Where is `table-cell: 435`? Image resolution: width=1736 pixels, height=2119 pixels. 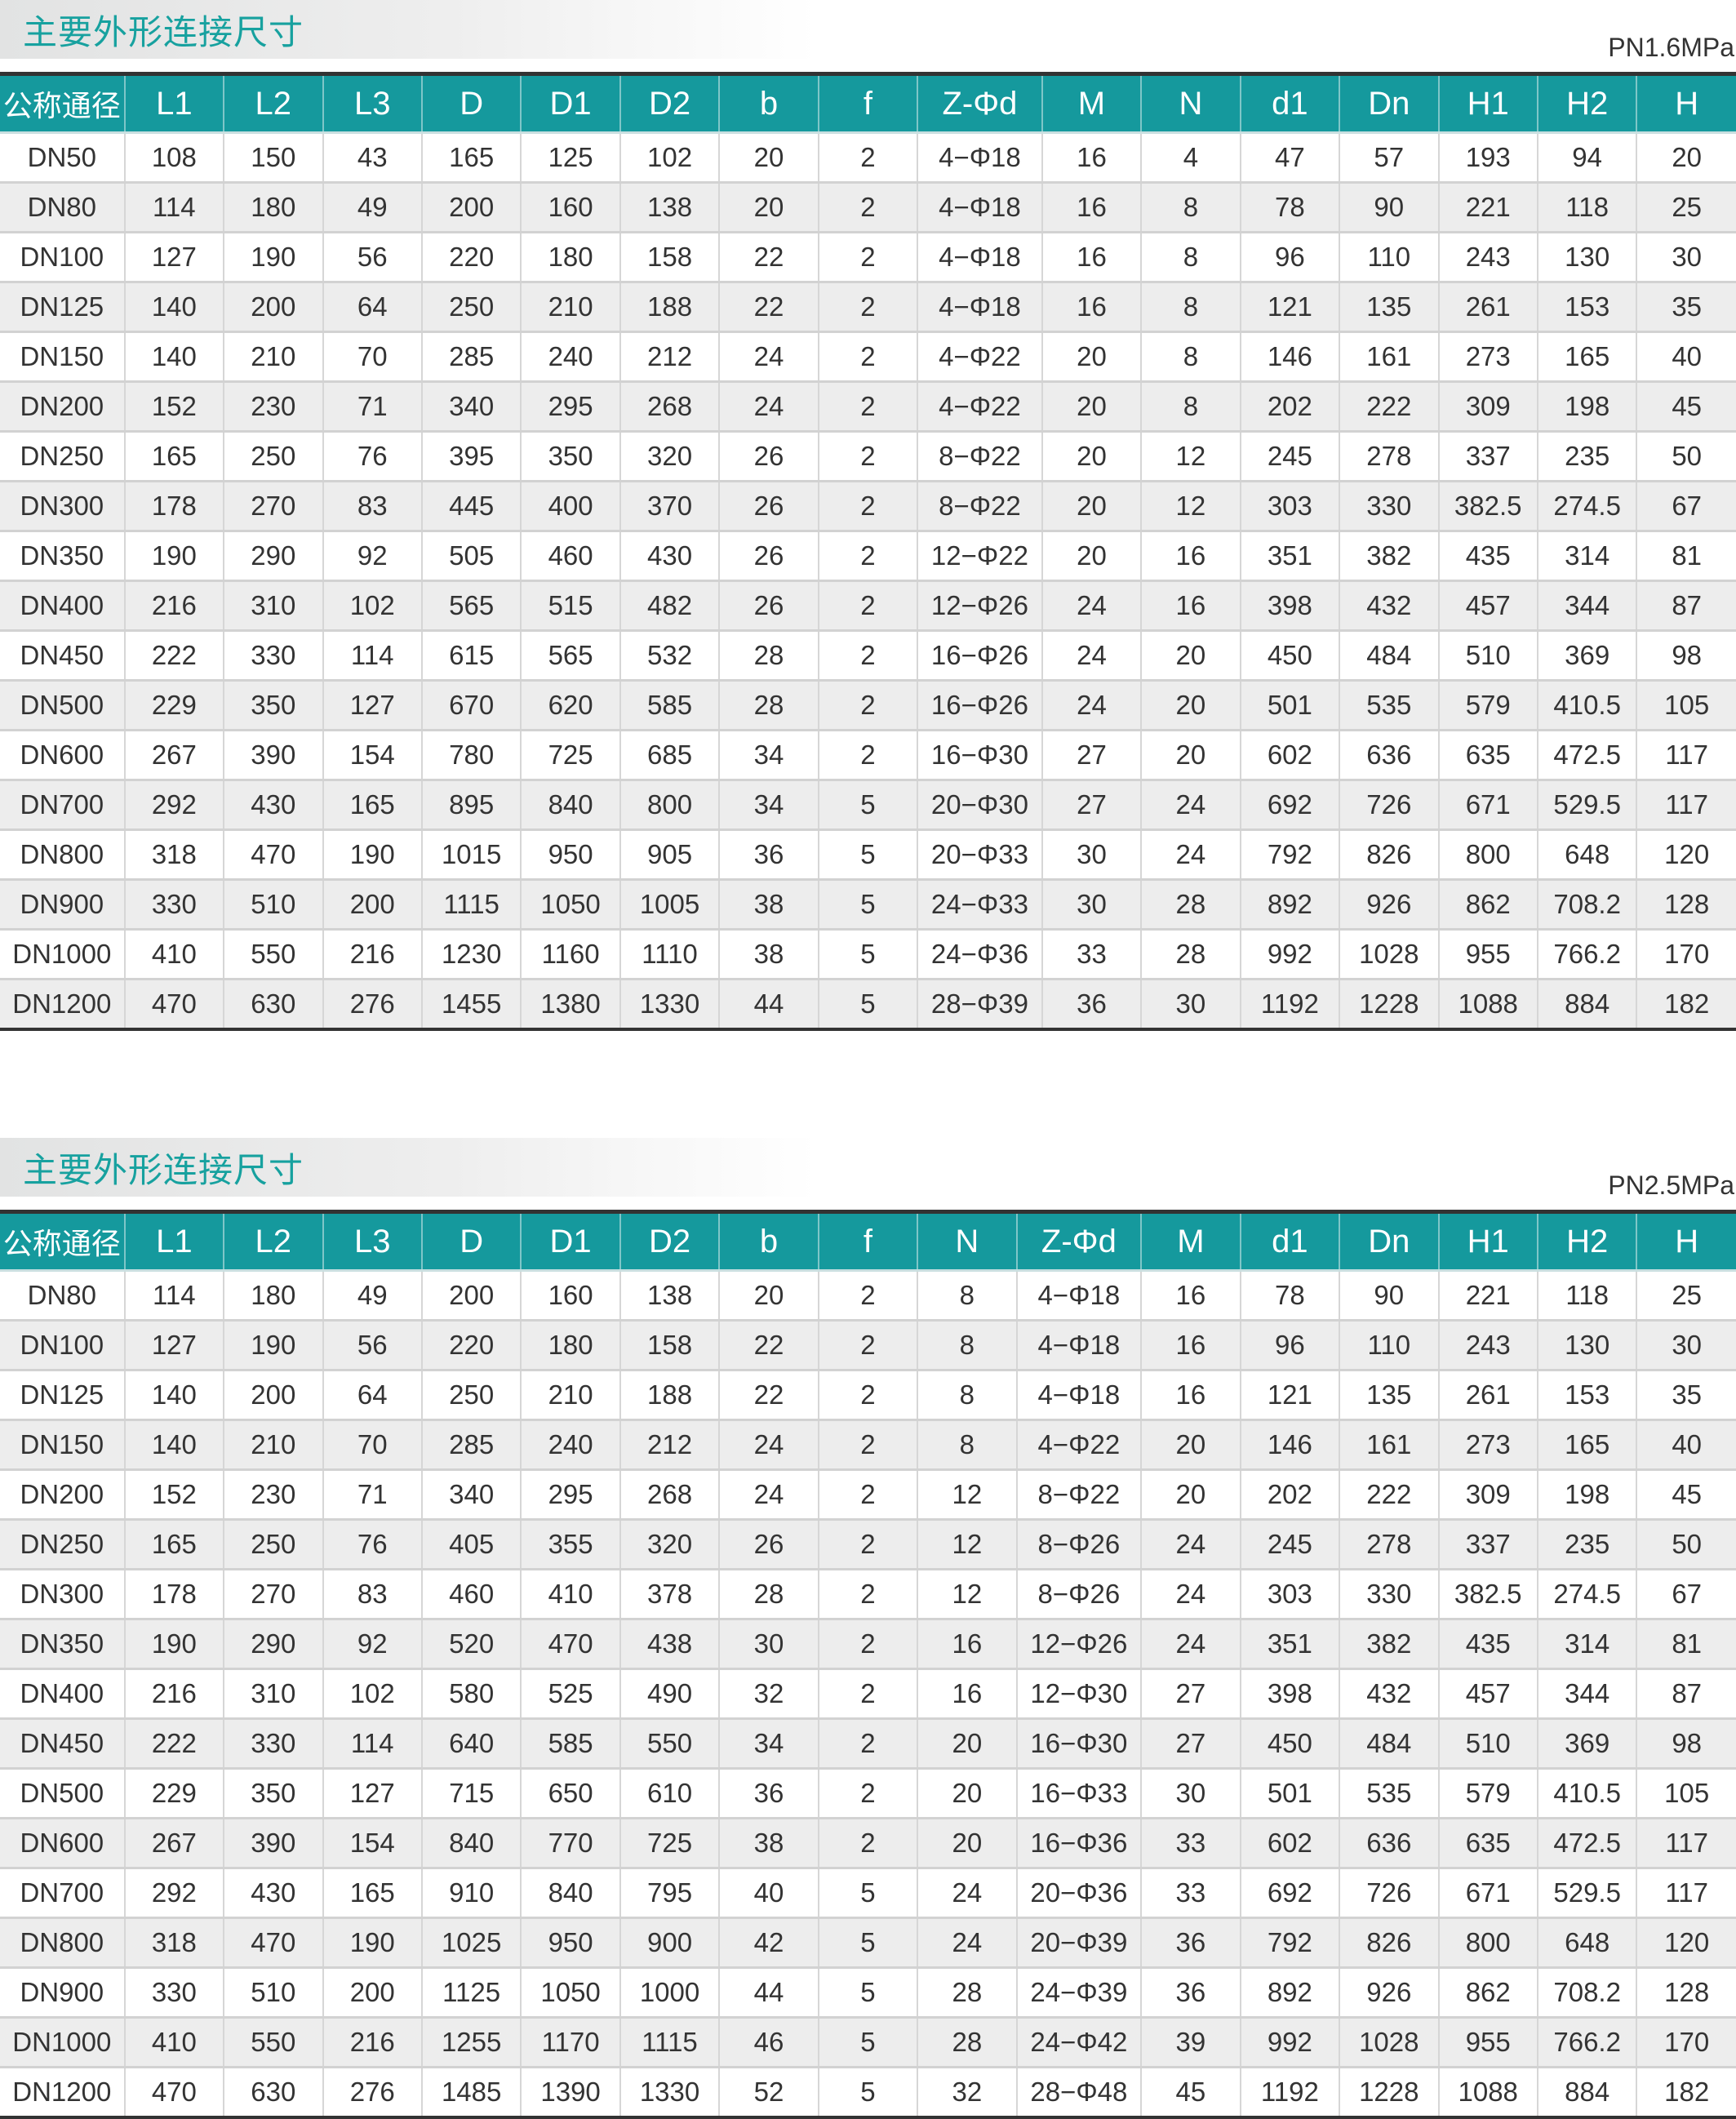
table-cell: 435 is located at coordinates (1487, 1643).